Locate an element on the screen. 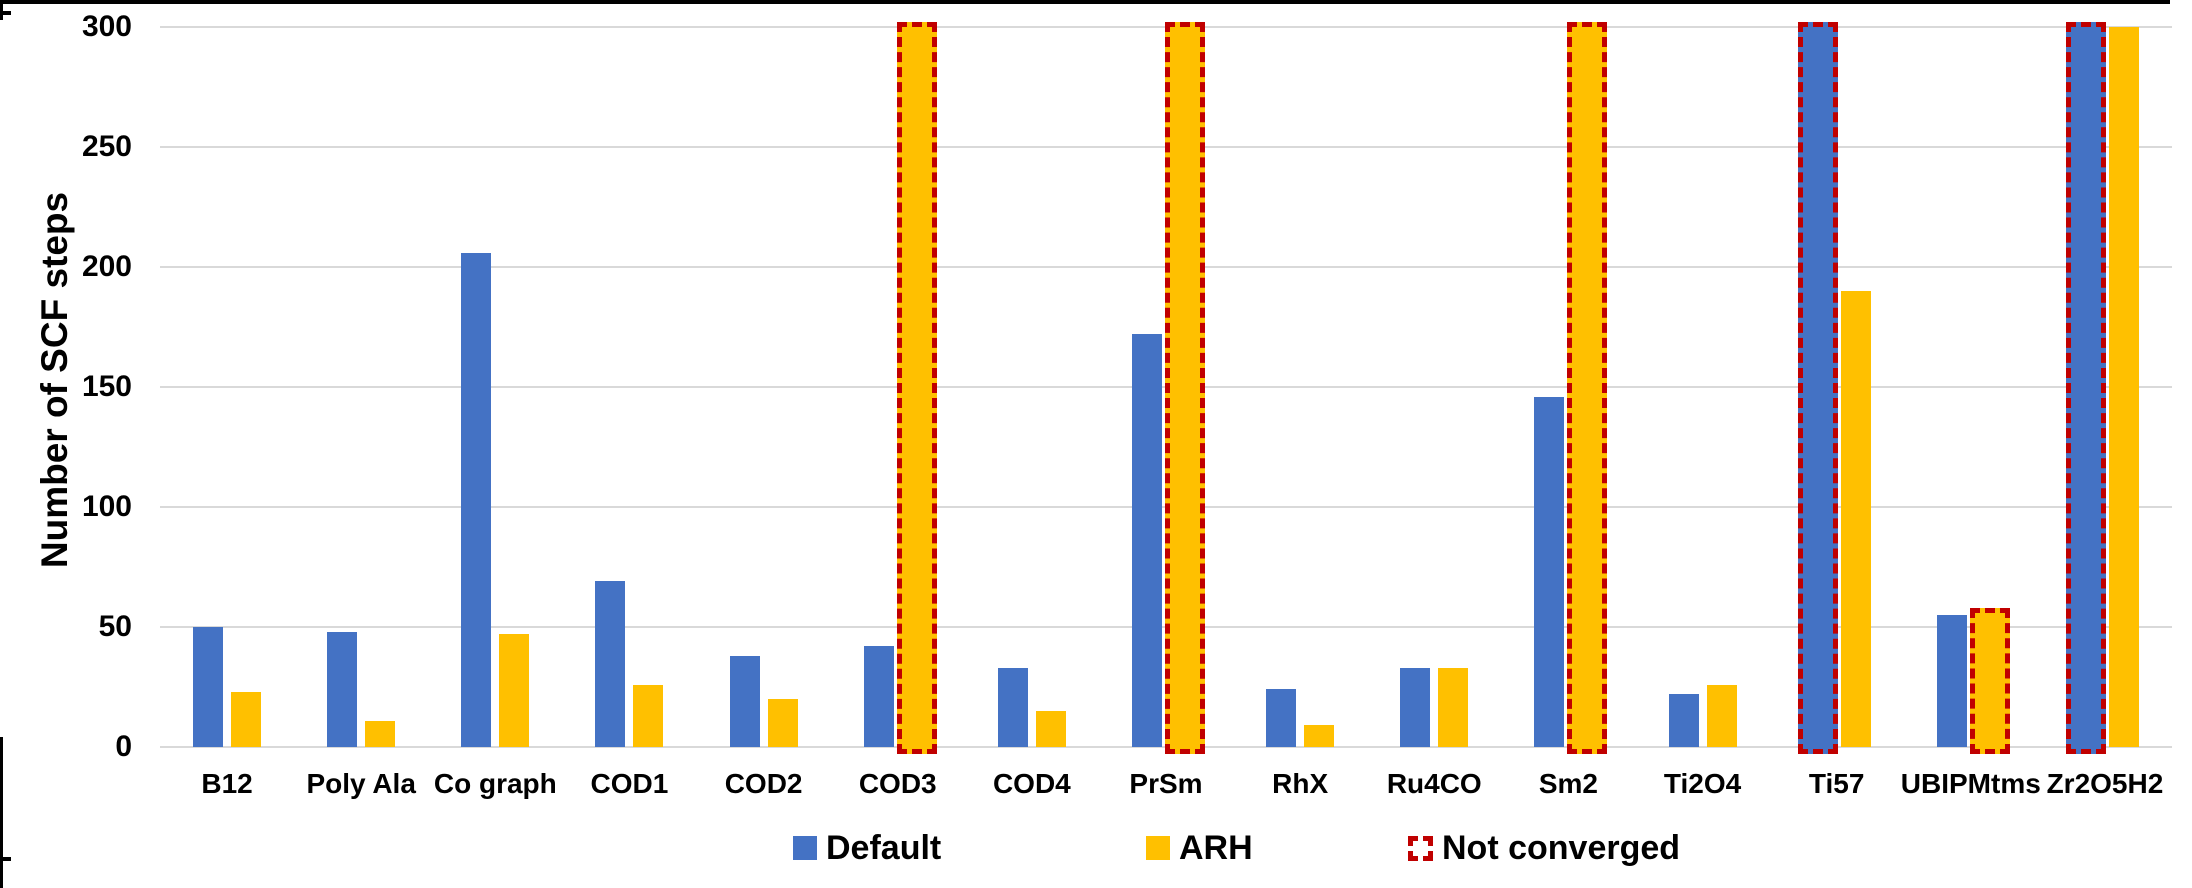 The image size is (2192, 888). bar-arh-sm2-not-converged is located at coordinates (1587, 388).